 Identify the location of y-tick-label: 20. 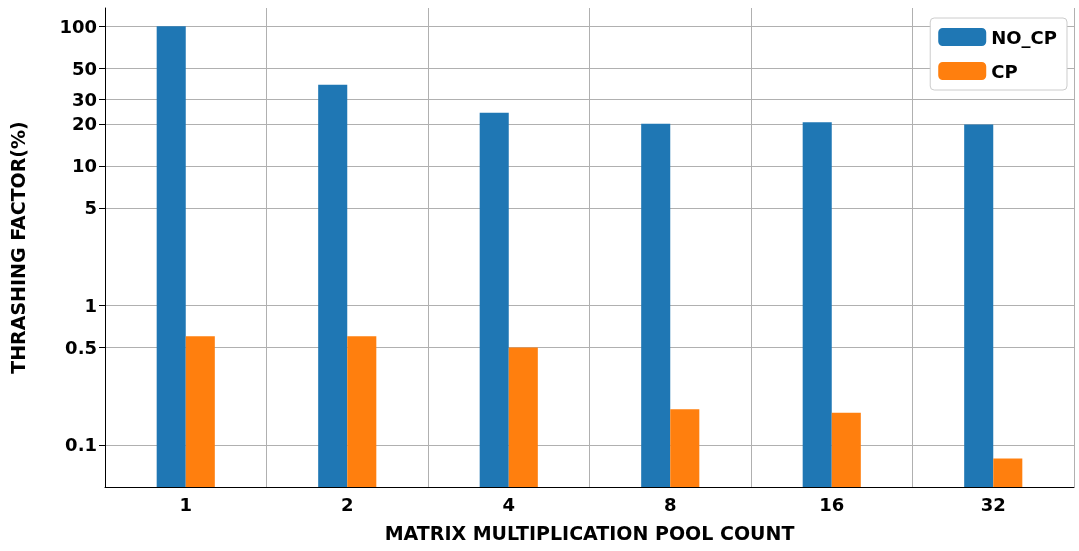
(84, 124).